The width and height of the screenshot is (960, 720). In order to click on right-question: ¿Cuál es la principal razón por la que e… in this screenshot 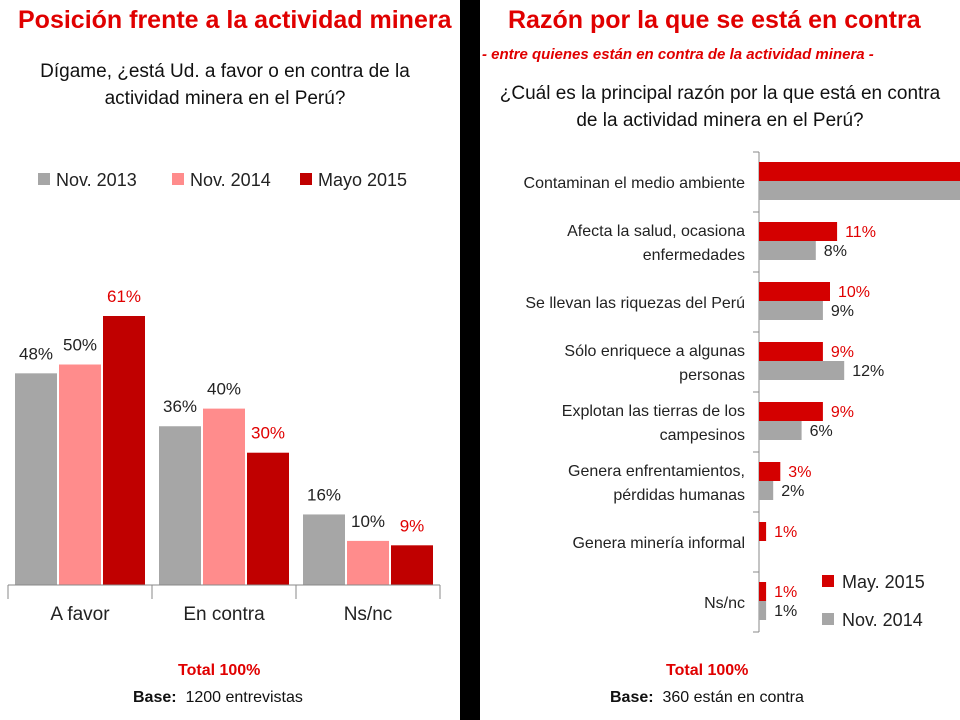, I will do `click(720, 107)`.